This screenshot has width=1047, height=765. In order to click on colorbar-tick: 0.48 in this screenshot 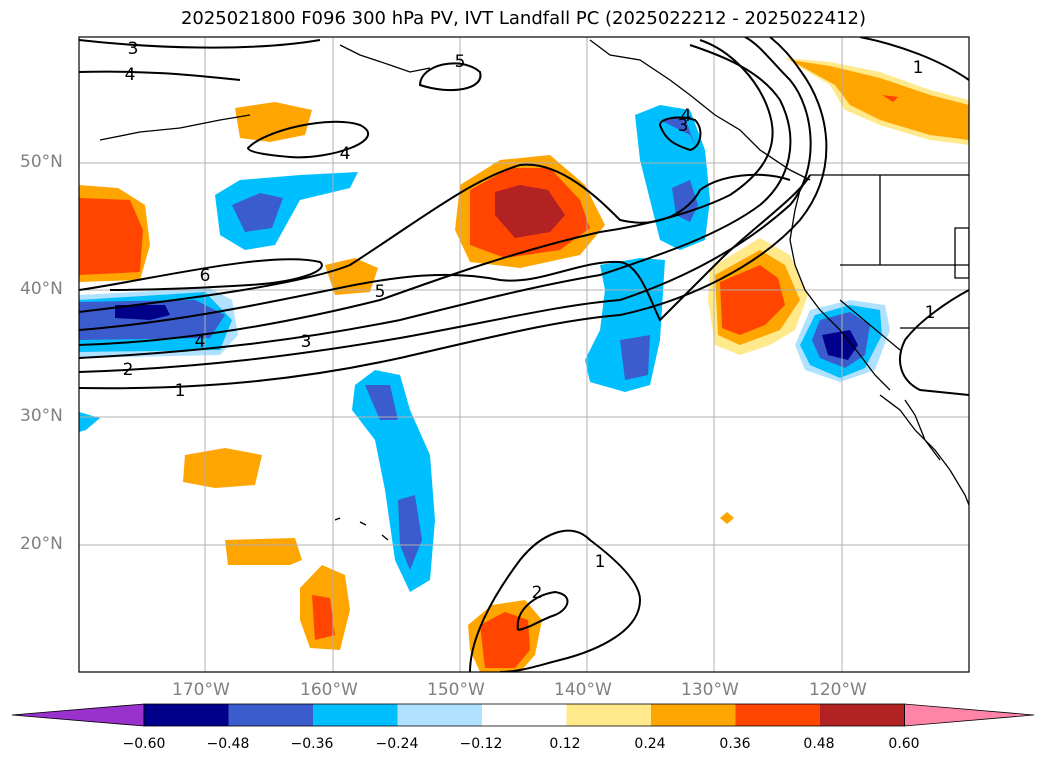, I will do `click(819, 744)`.